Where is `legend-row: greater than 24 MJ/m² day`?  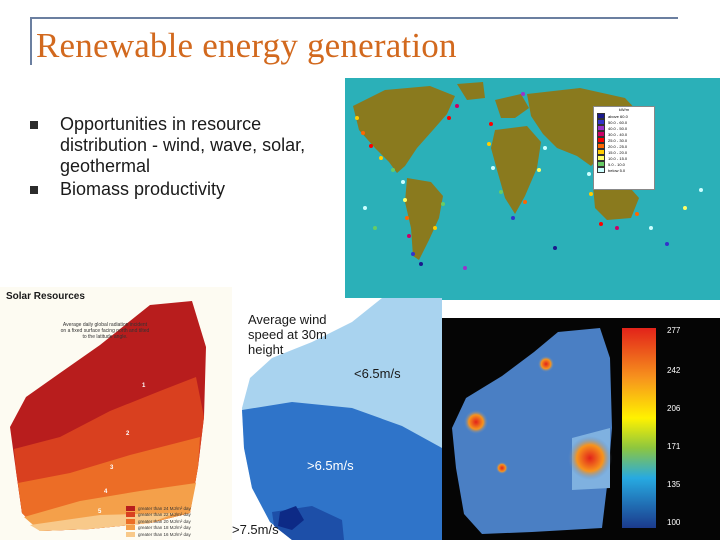 legend-row: greater than 24 MJ/m² day is located at coordinates (176, 508).